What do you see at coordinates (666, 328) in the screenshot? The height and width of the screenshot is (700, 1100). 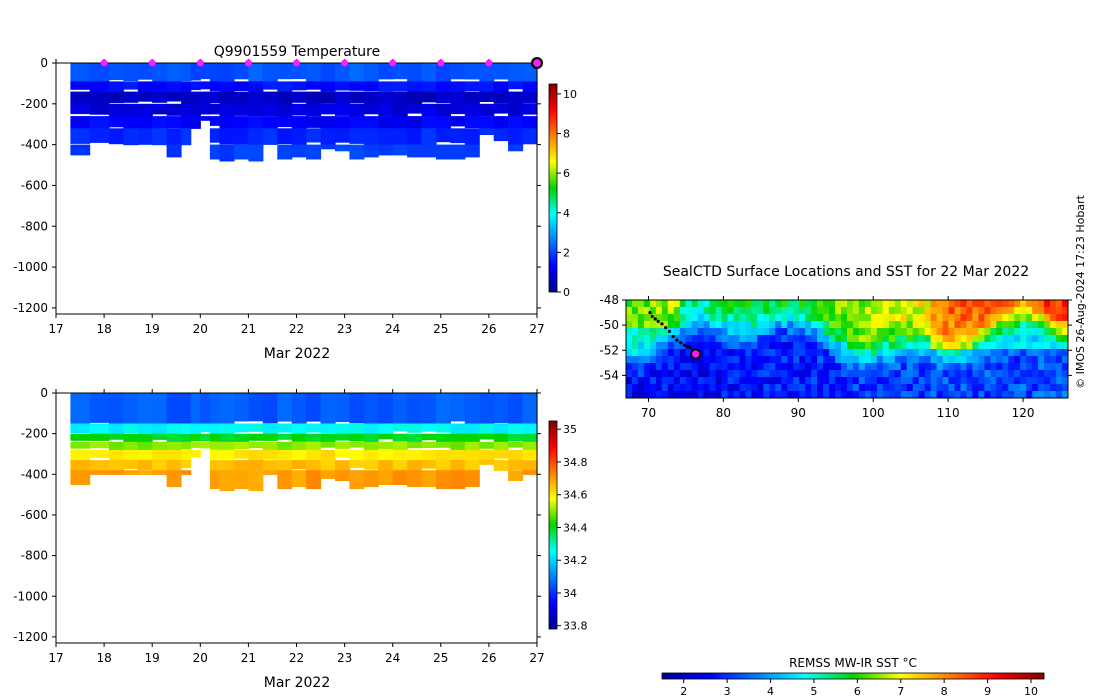 I see `track-point` at bounding box center [666, 328].